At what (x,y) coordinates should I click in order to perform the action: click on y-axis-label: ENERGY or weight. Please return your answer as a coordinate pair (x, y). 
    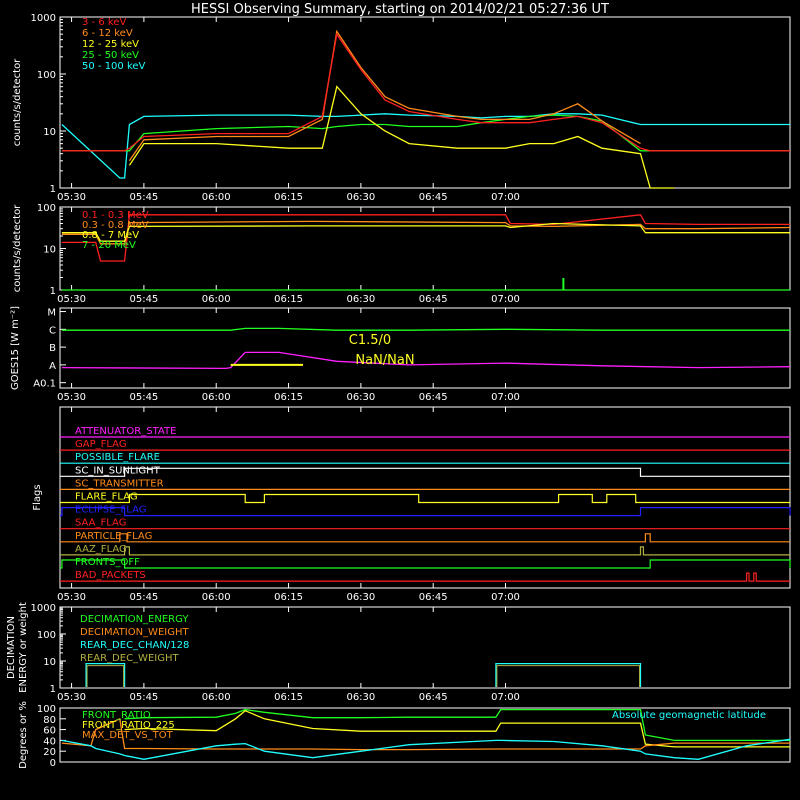
    Looking at the image, I should click on (23, 647).